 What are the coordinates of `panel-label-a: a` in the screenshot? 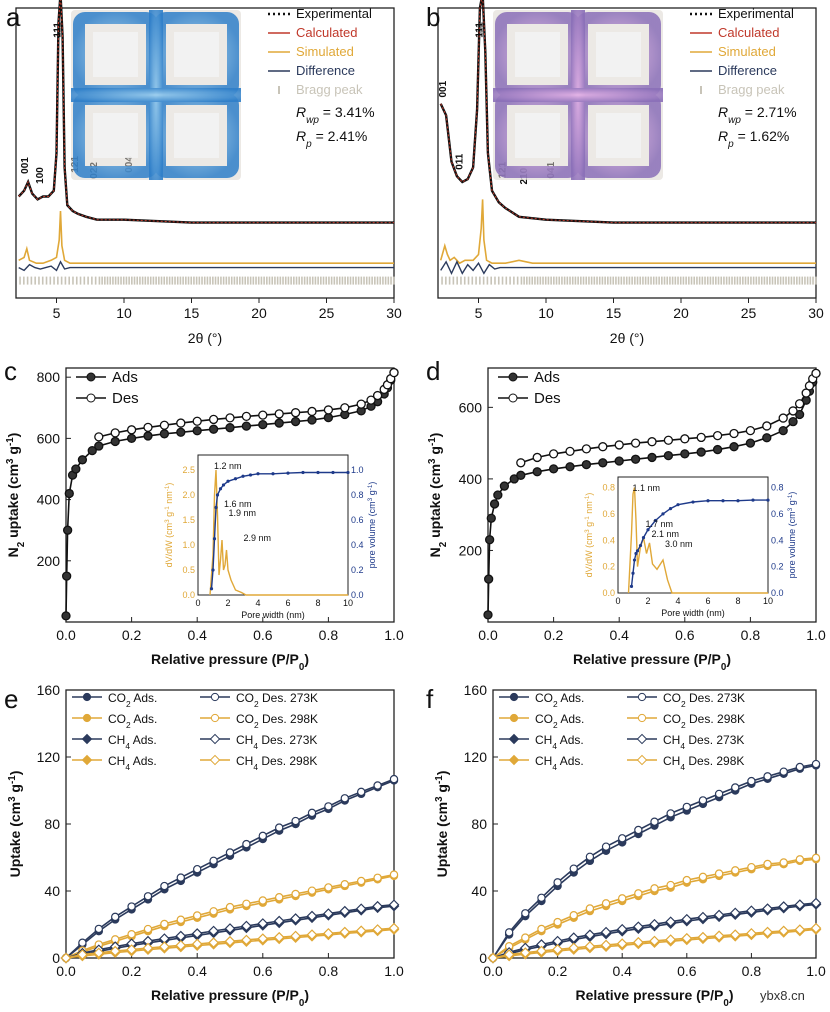 It's located at (13, 17).